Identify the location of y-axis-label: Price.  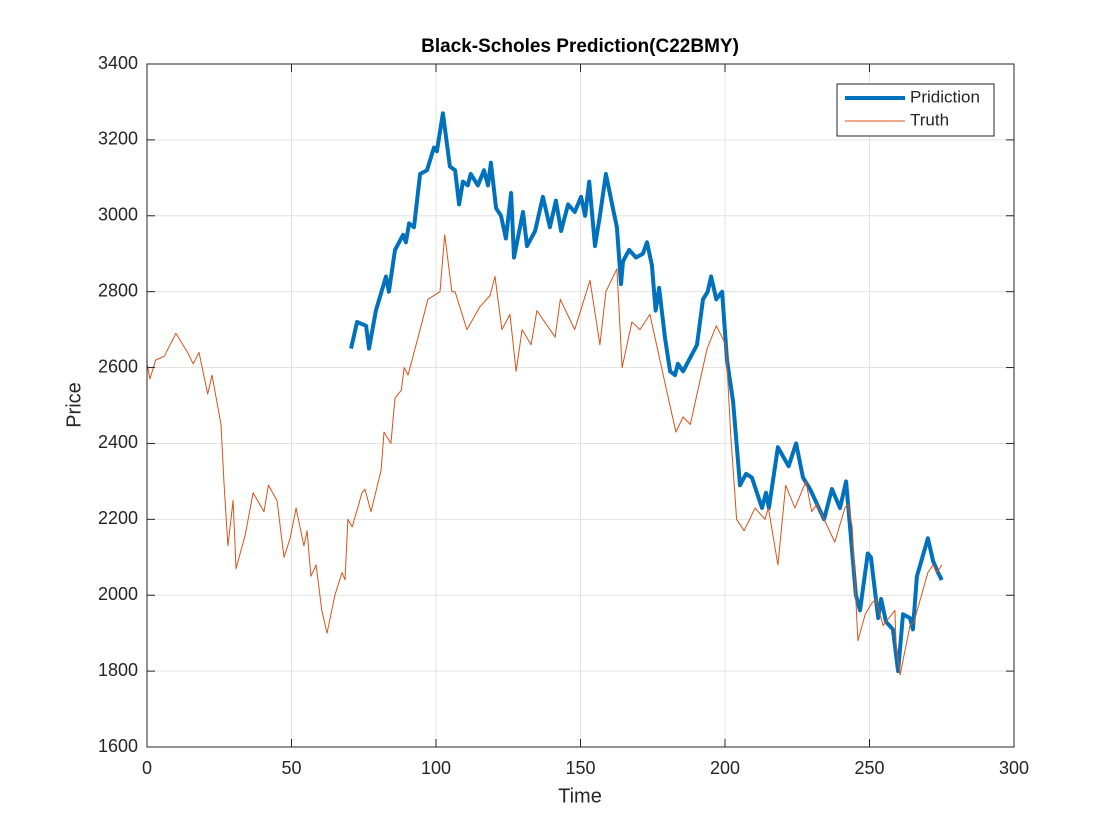
(74, 405).